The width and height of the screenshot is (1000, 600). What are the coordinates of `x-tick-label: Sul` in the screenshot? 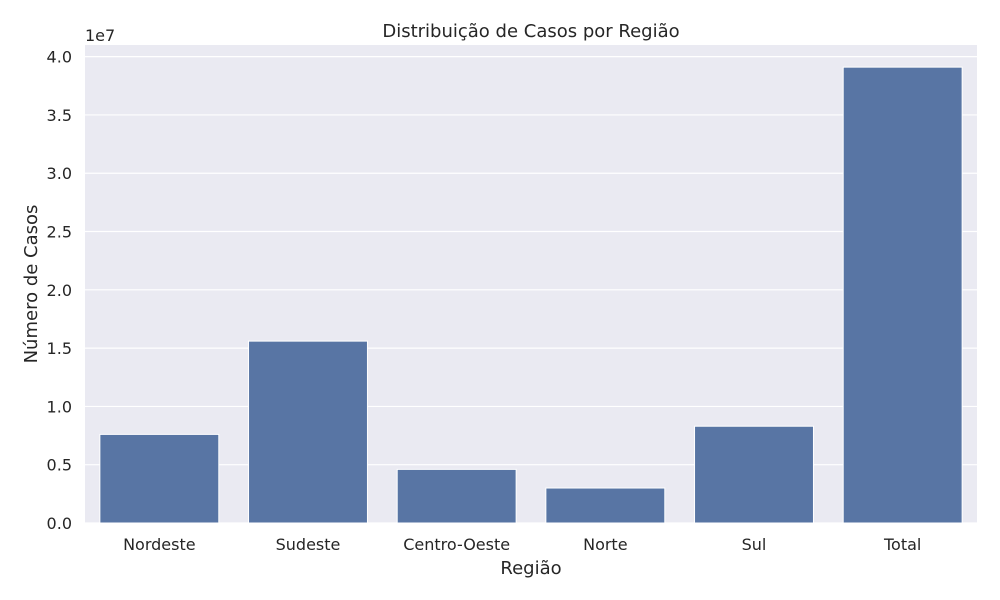 It's located at (754, 544).